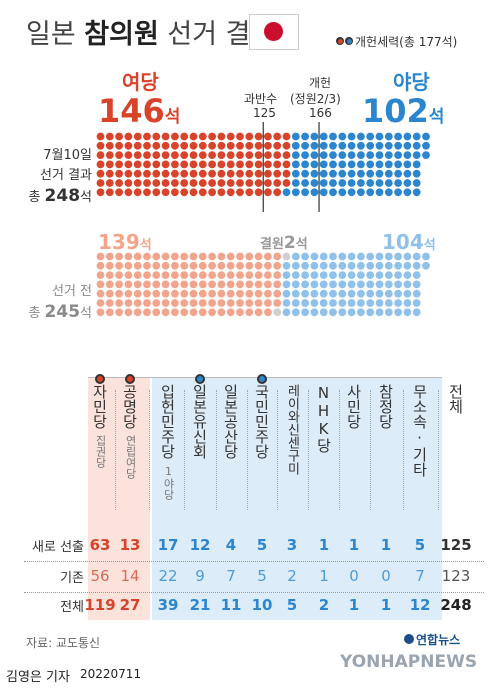  What do you see at coordinates (100, 605) in the screenshot?
I see `table-cell-total: 119` at bounding box center [100, 605].